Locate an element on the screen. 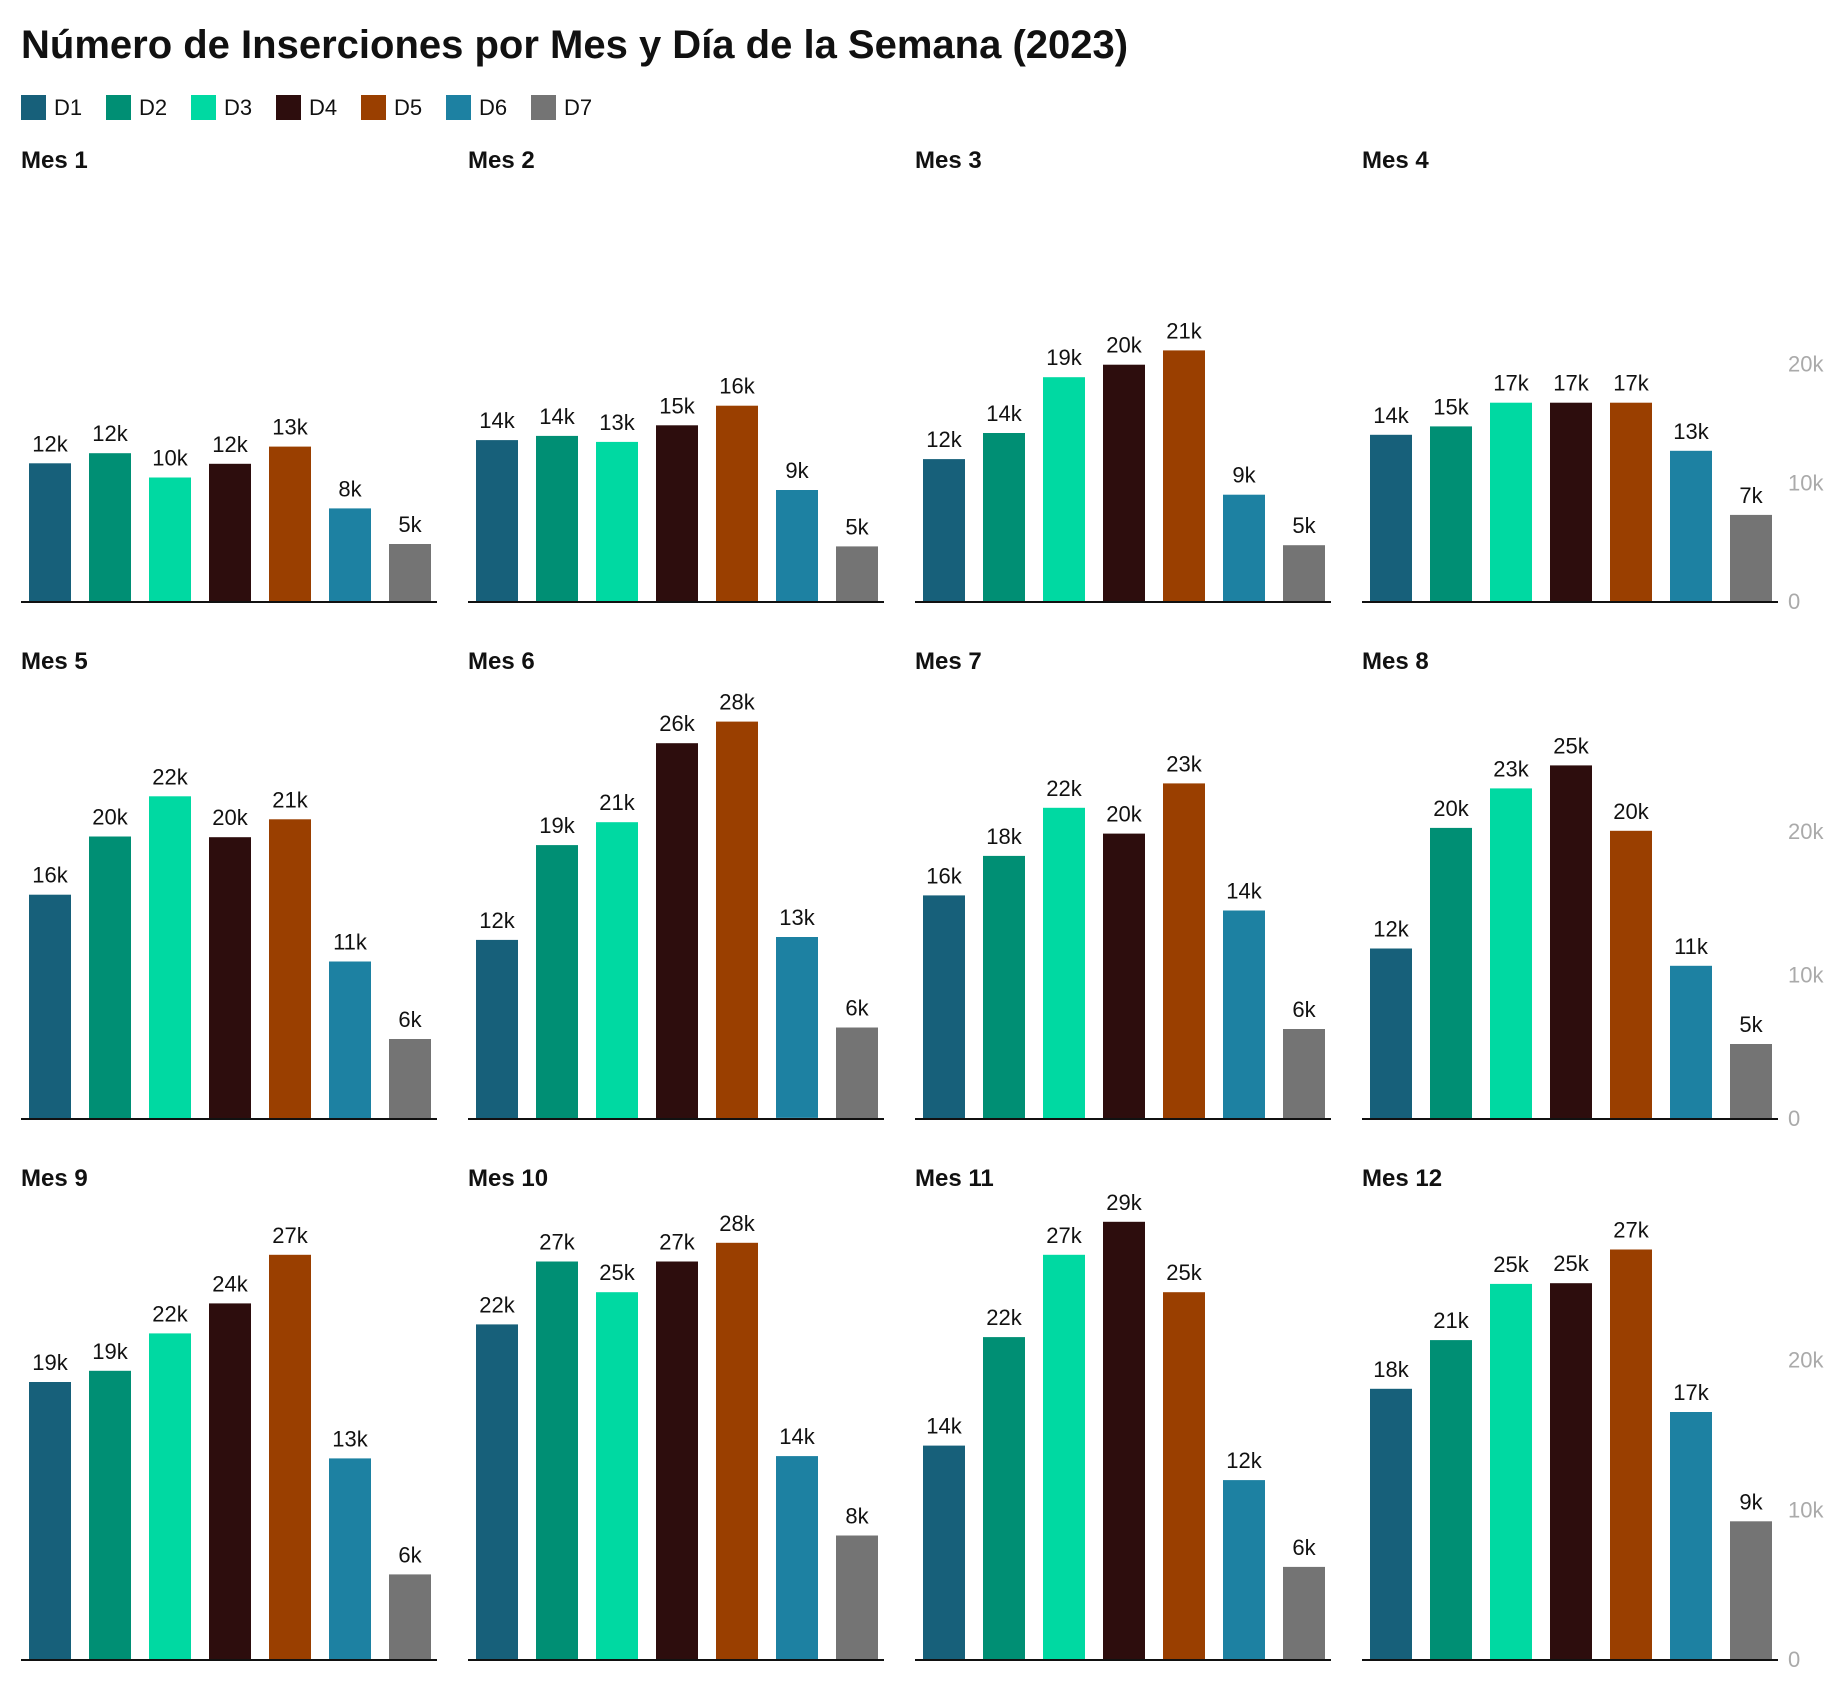 The height and width of the screenshot is (1699, 1848). legend-swatch-d3 is located at coordinates (203, 107).